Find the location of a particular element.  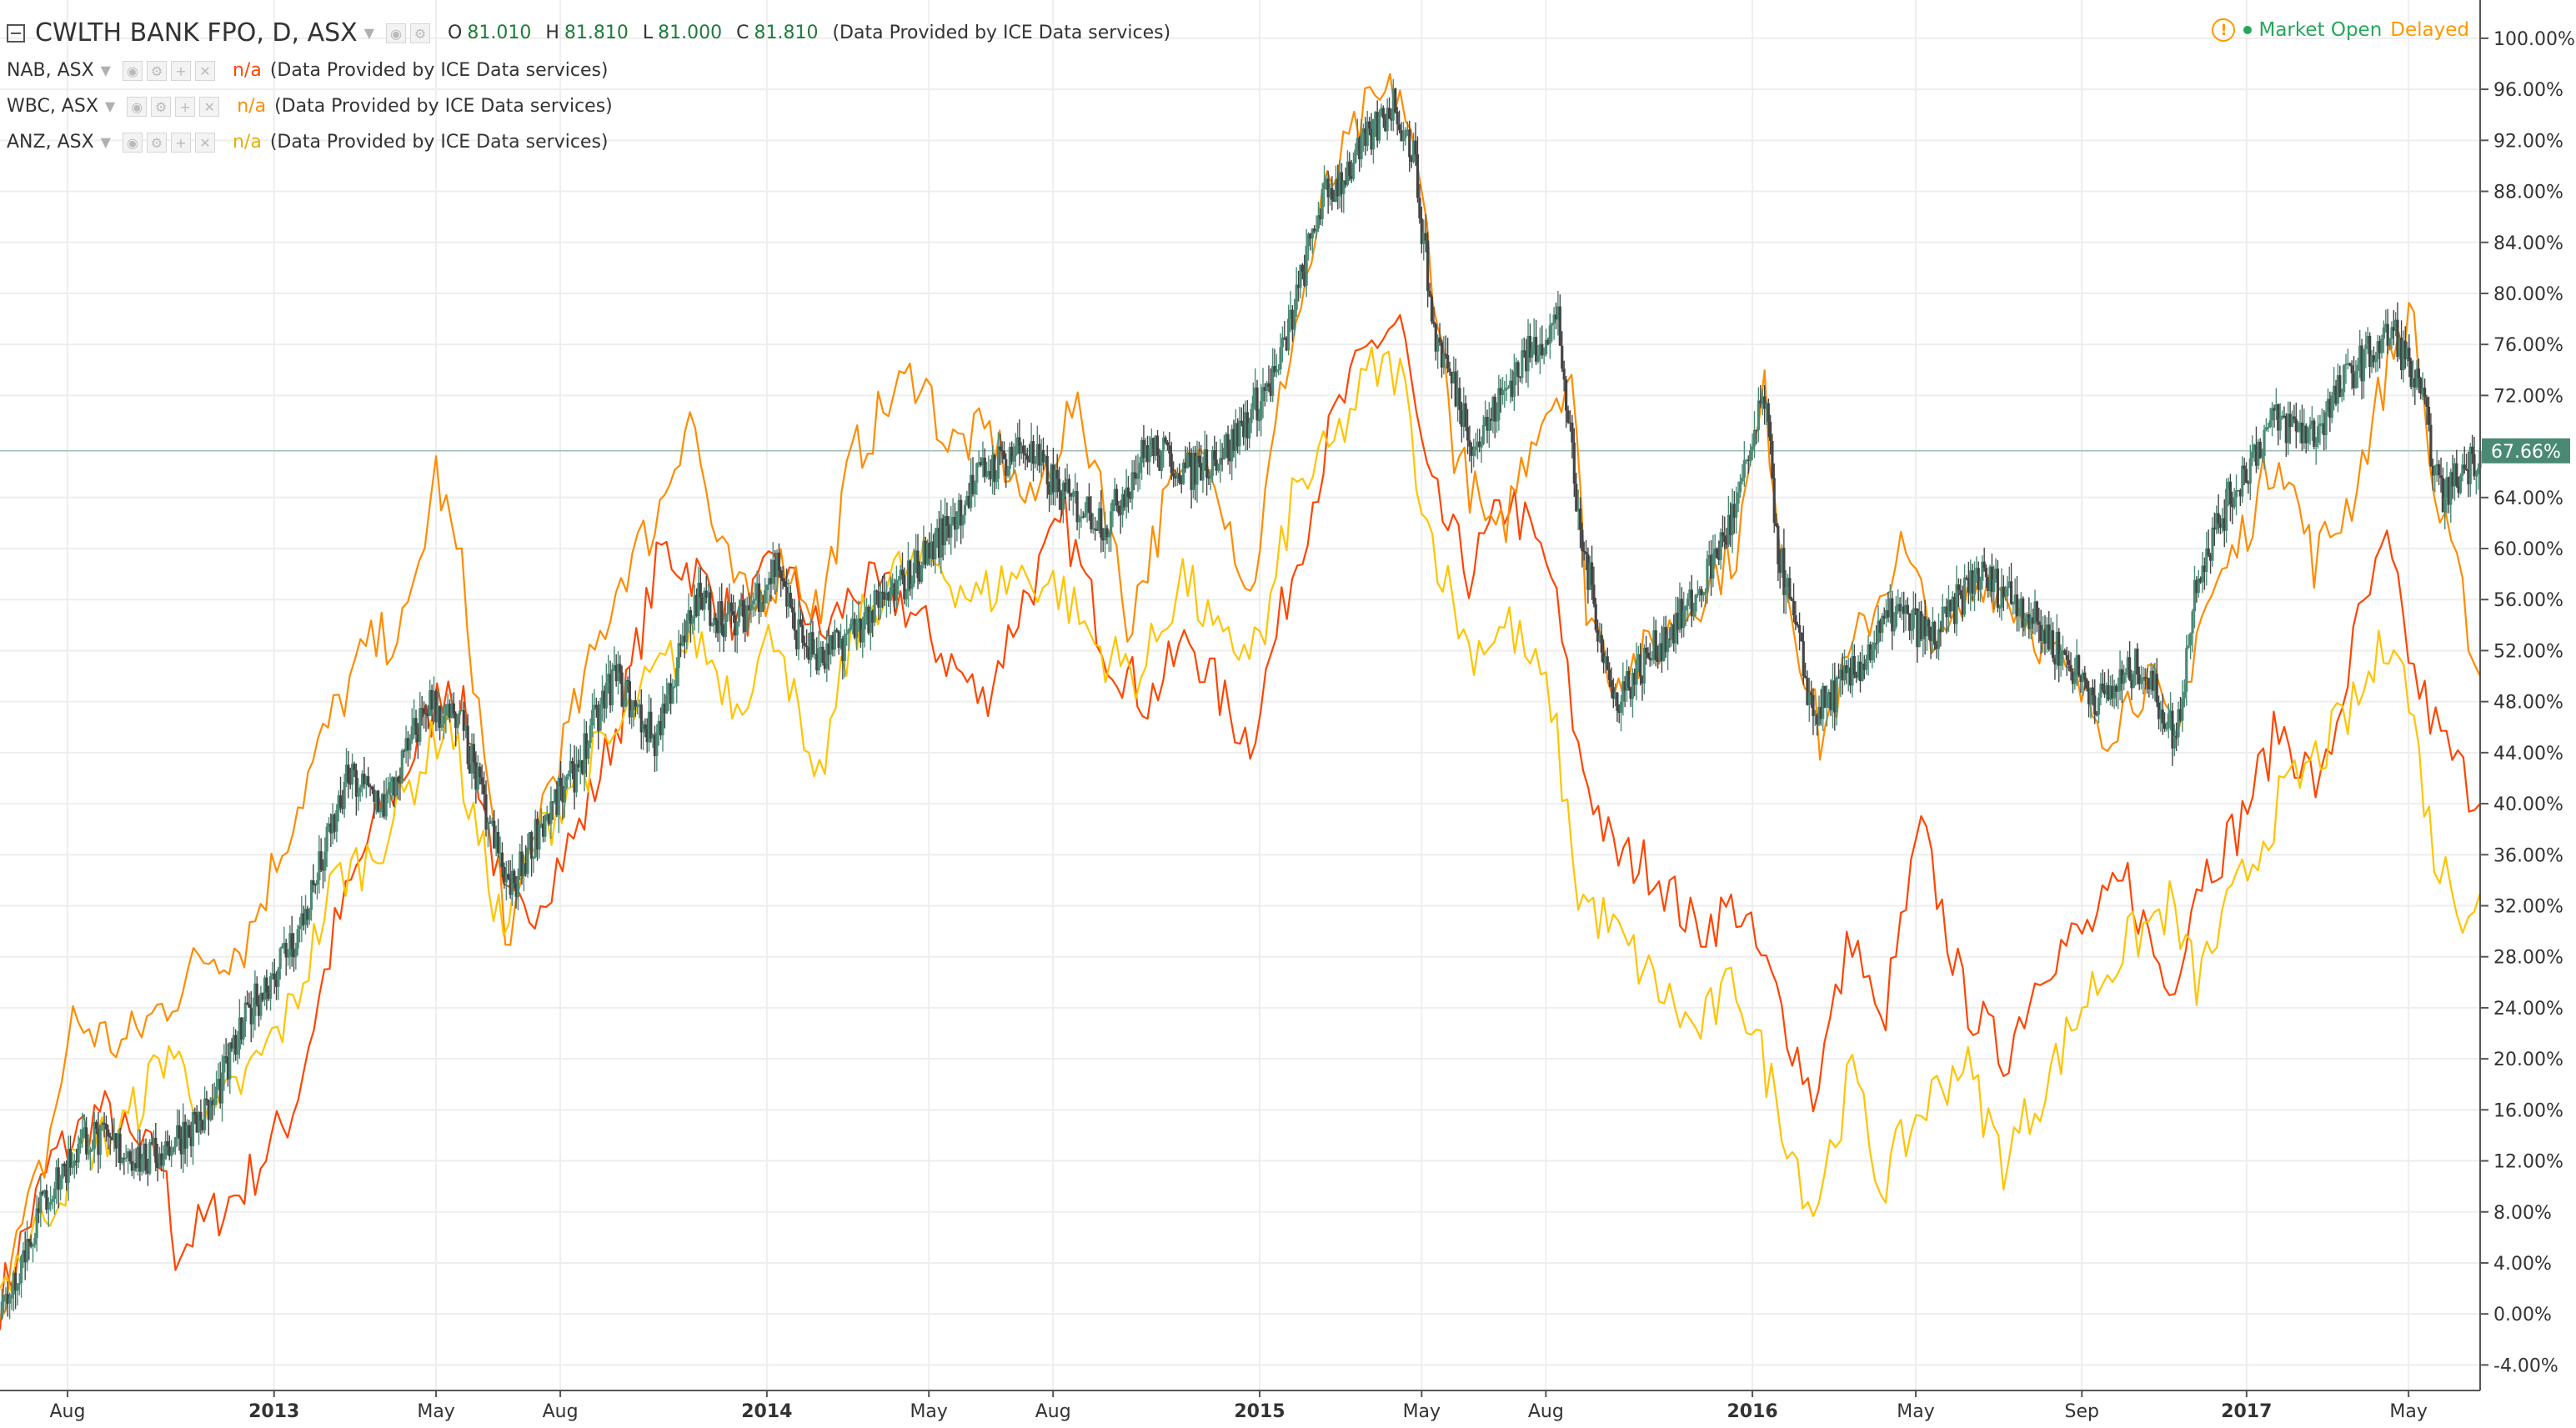

y-tick-label: 36.00% is located at coordinates (2528, 855).